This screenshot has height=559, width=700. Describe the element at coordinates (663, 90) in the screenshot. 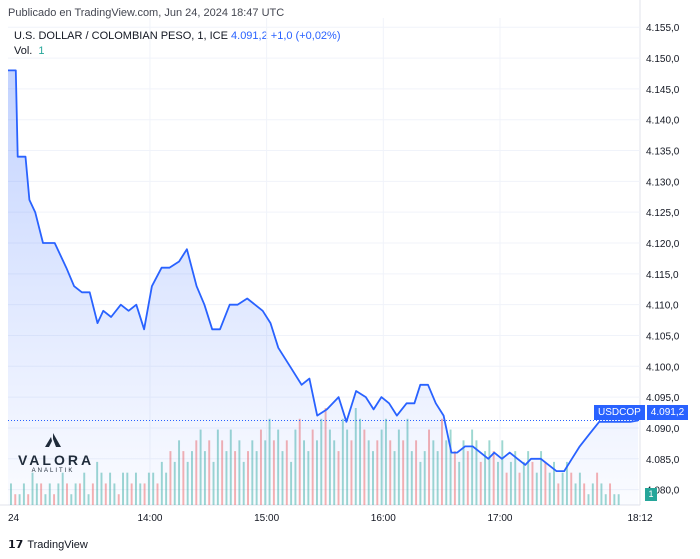

I see `y-tick-label: 4.145,0` at that location.